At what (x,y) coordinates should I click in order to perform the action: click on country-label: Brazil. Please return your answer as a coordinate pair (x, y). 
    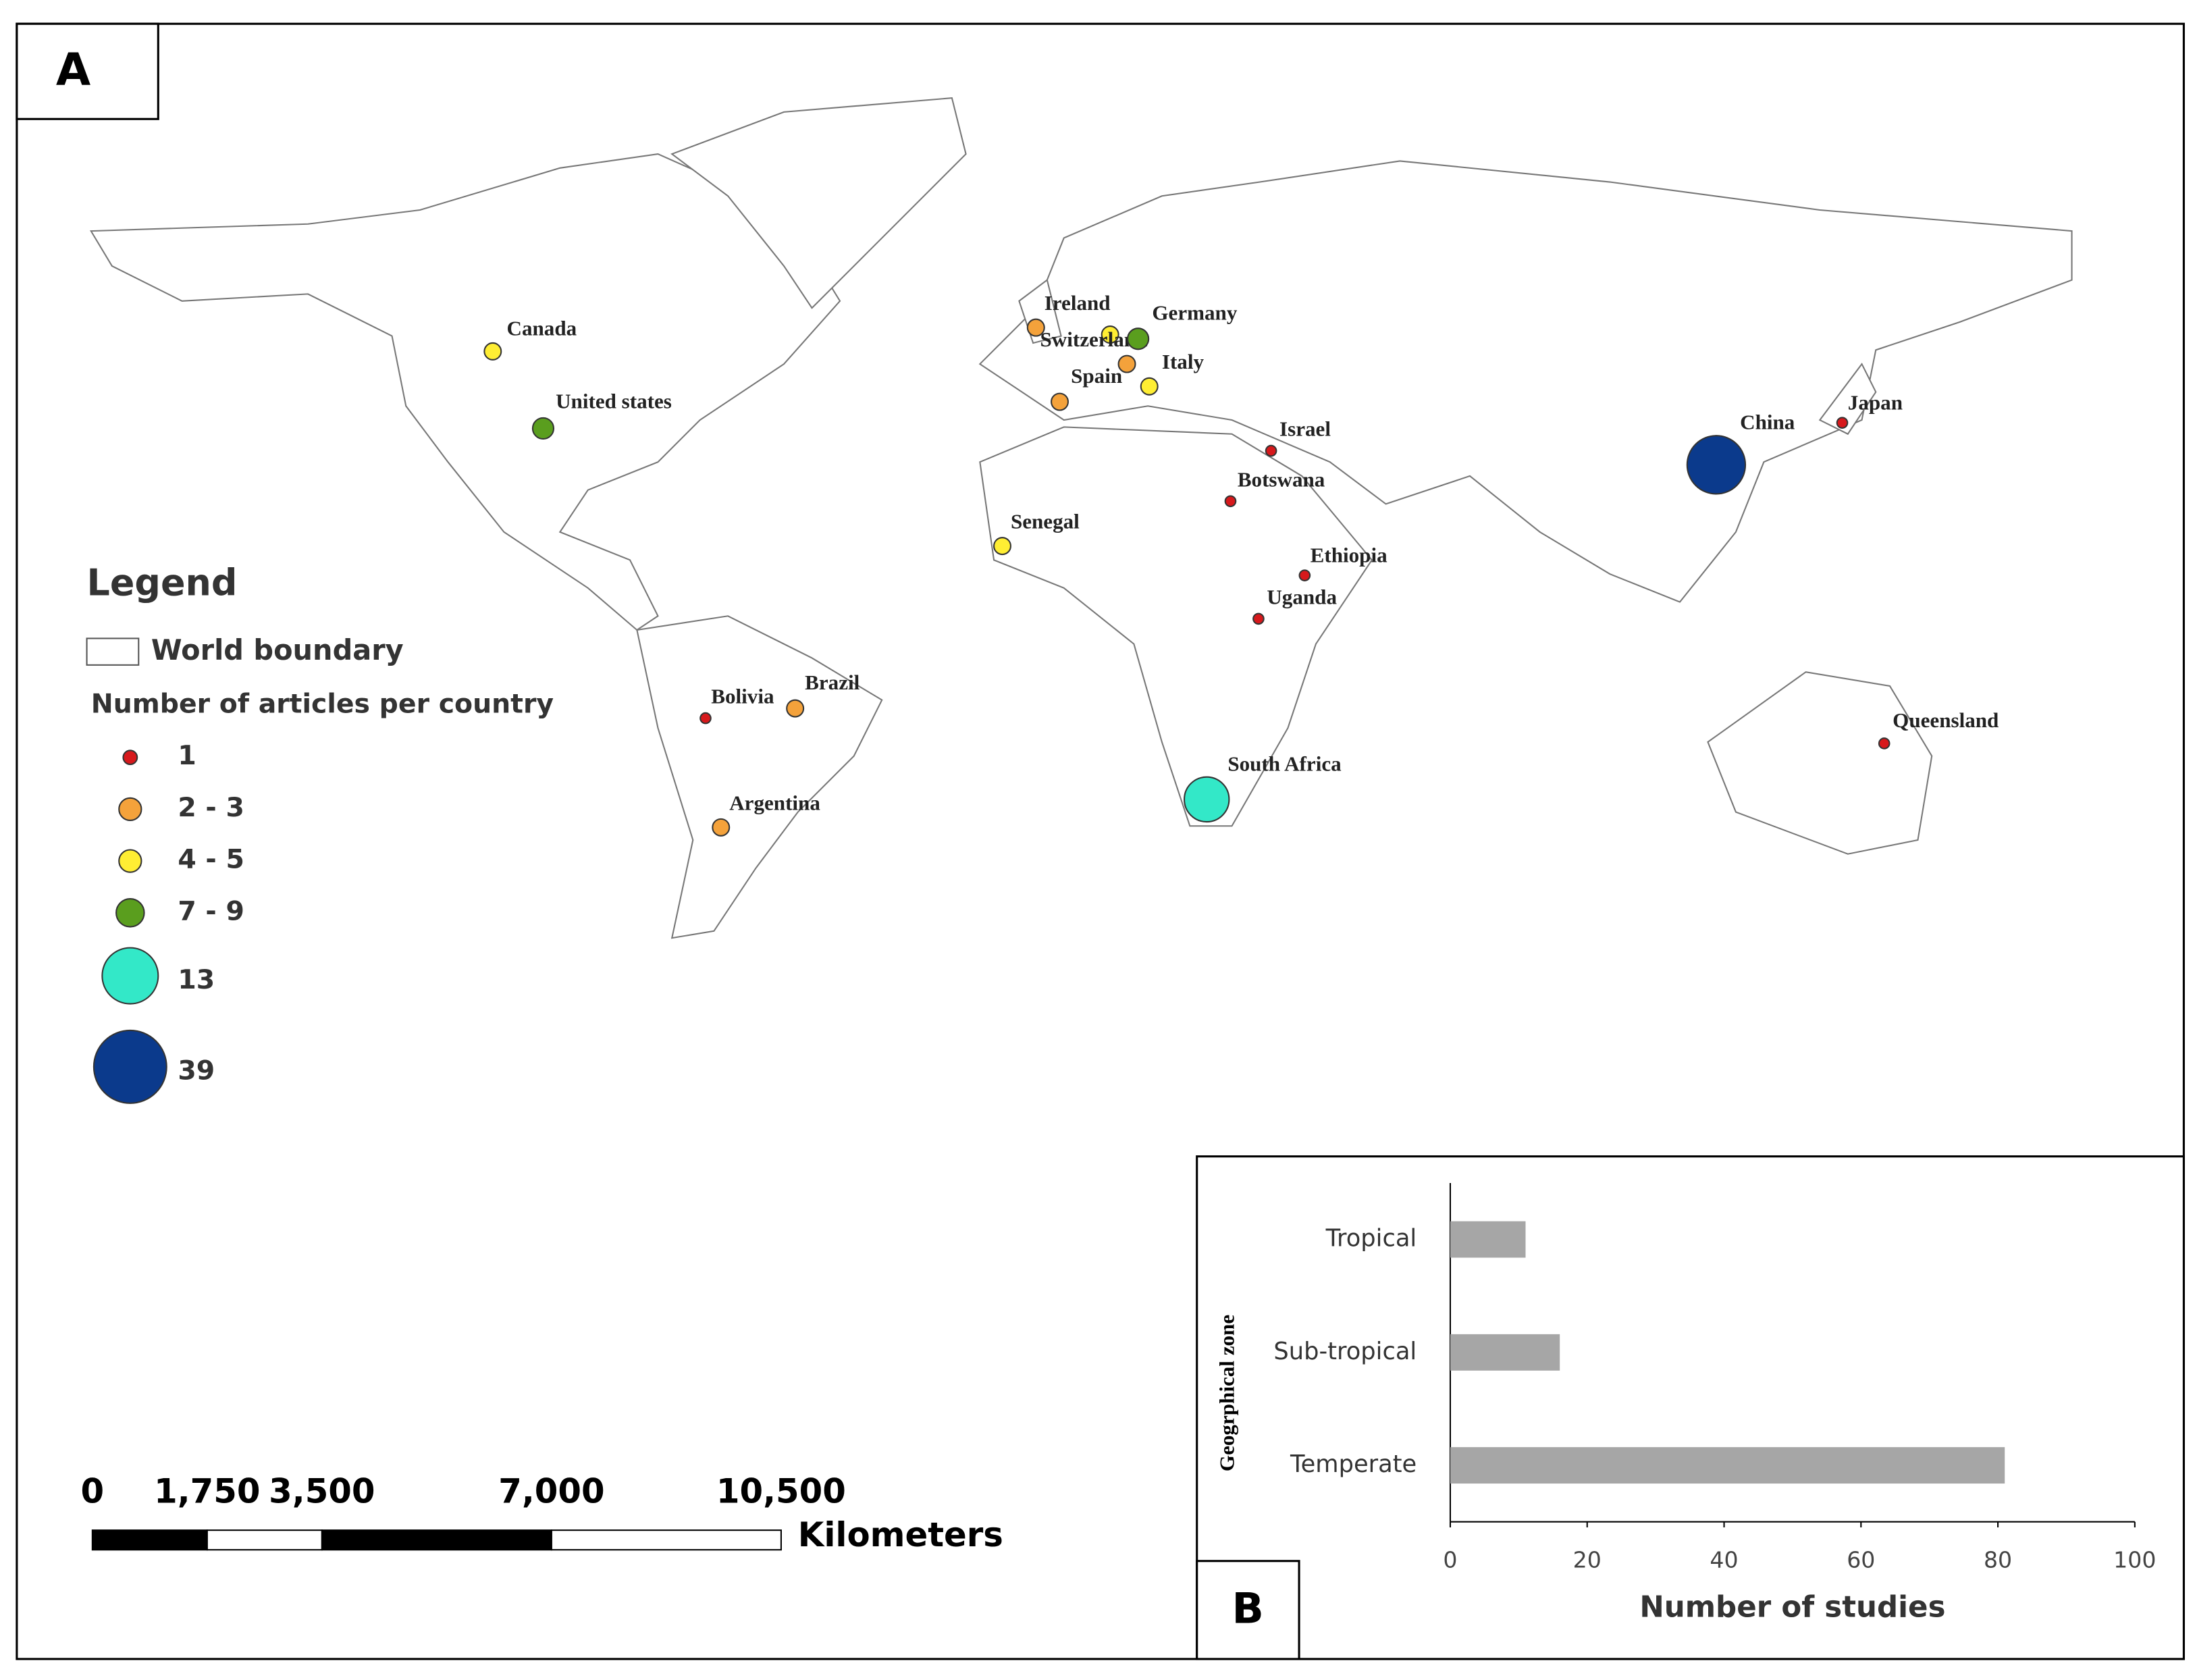
    Looking at the image, I should click on (832, 682).